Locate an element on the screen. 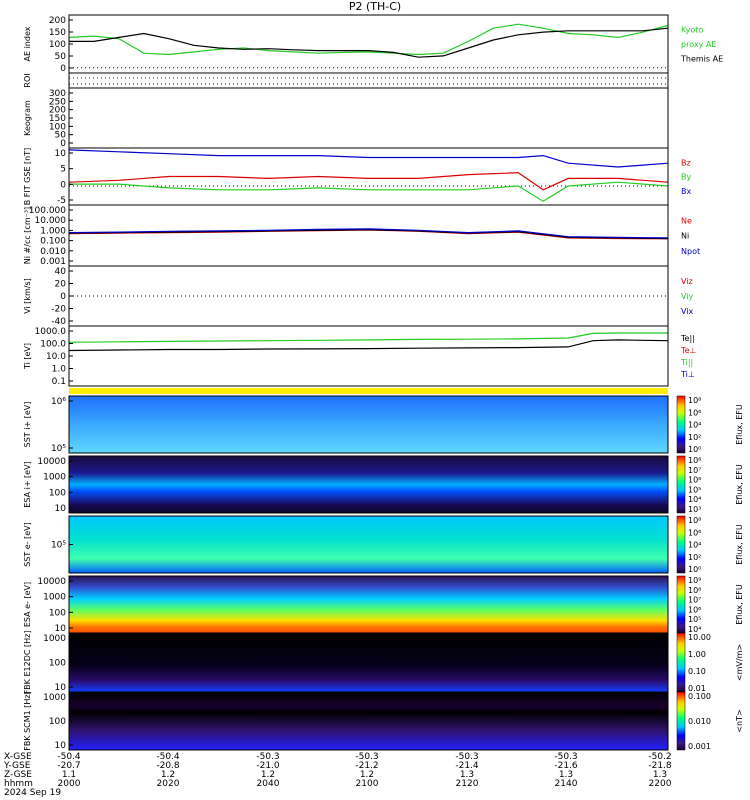 The width and height of the screenshot is (750, 800). y-tick-label: 10⁶ is located at coordinates (58, 402).